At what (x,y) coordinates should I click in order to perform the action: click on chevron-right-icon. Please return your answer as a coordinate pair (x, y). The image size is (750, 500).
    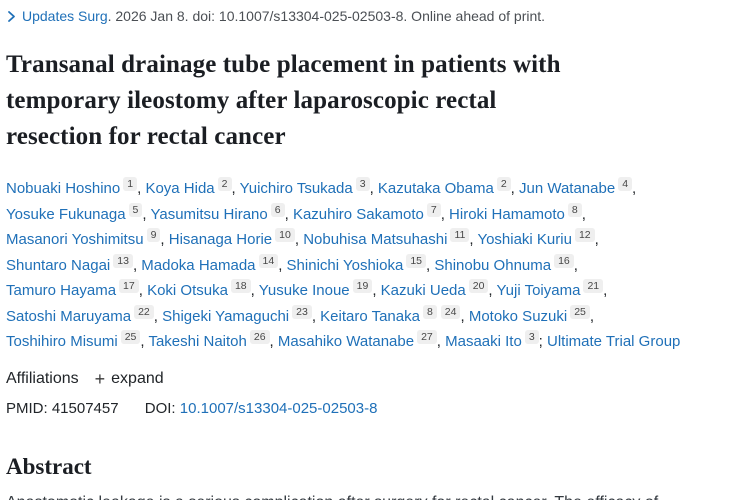
    Looking at the image, I should click on (11, 16).